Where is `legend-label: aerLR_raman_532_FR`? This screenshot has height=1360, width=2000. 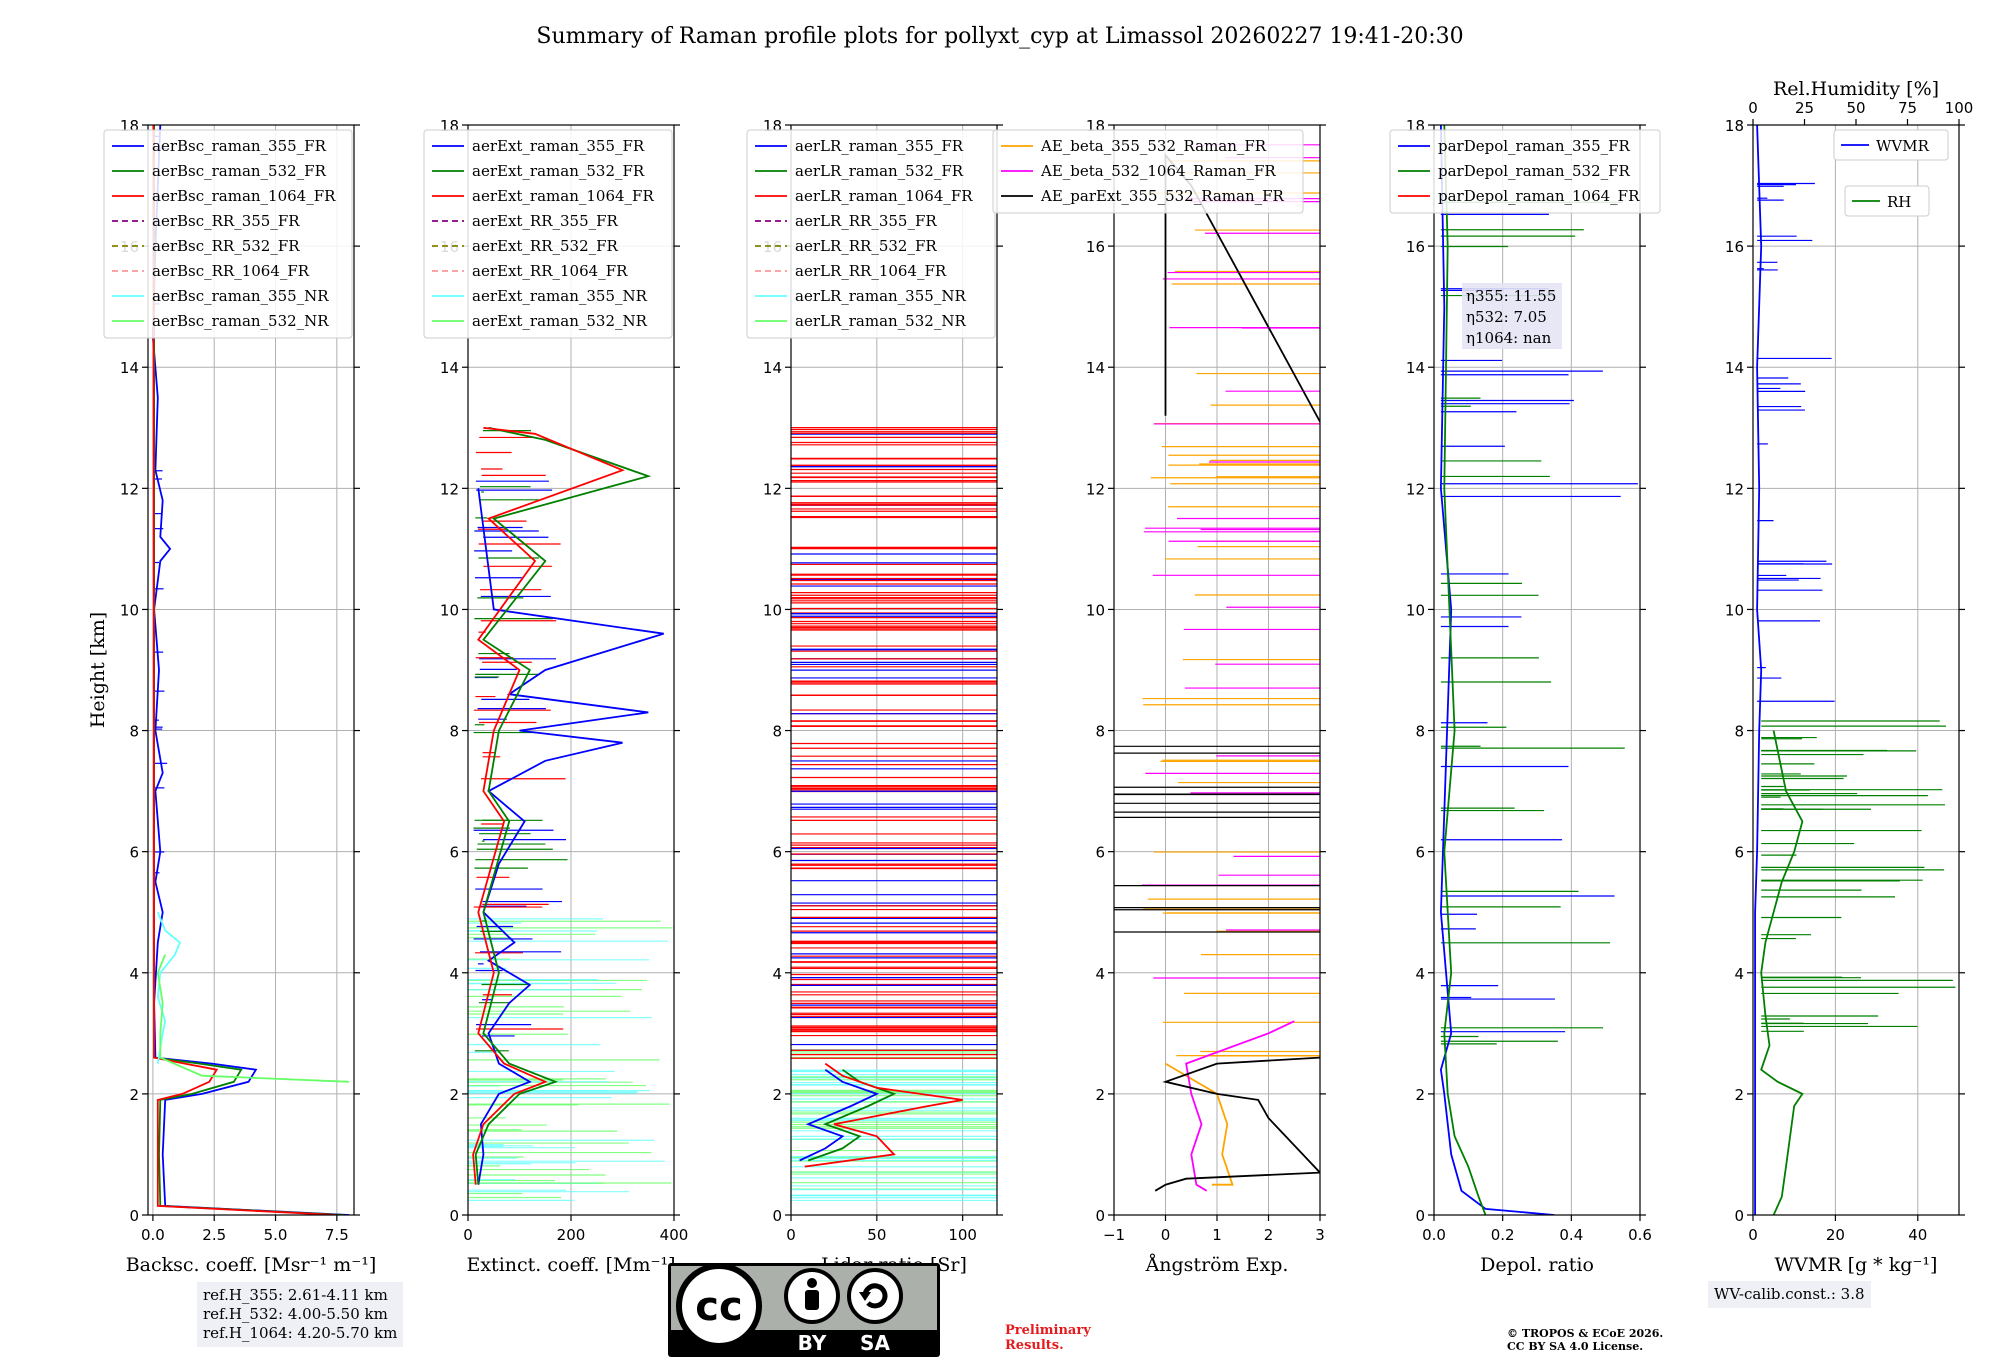 legend-label: aerLR_raman_532_FR is located at coordinates (879, 171).